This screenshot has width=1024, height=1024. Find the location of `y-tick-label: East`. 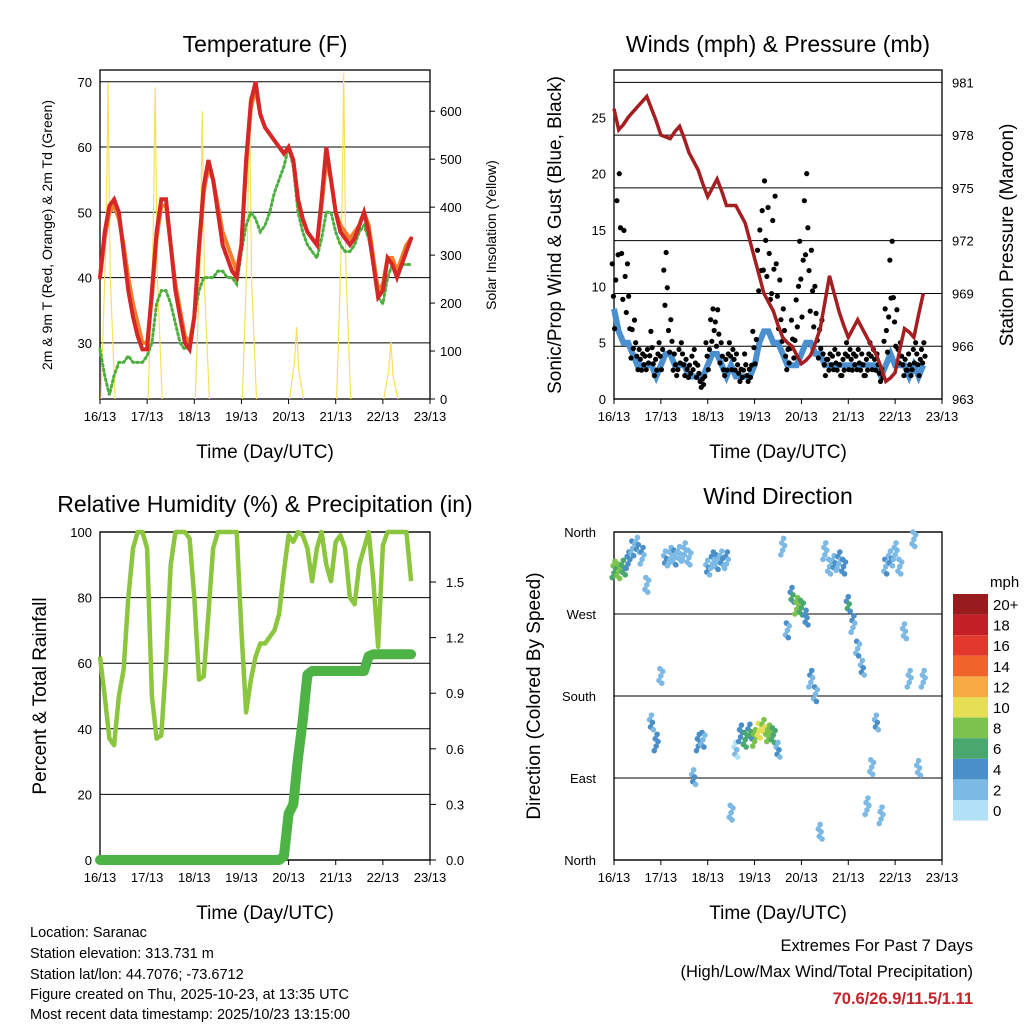

y-tick-label: East is located at coordinates (583, 778).